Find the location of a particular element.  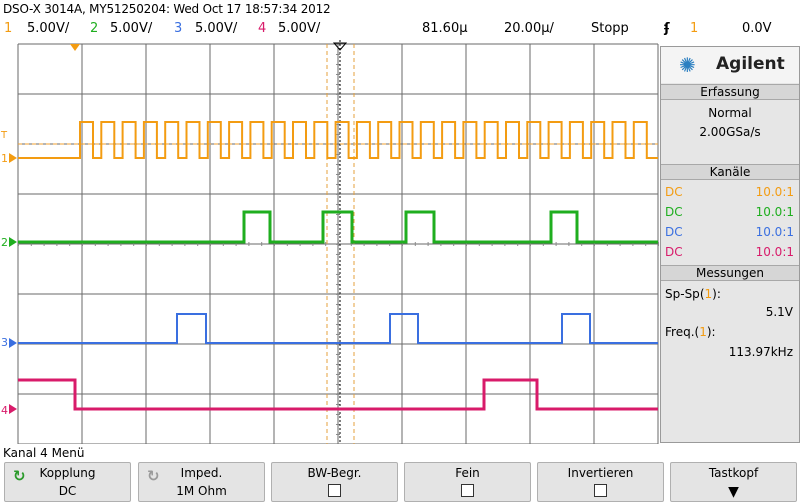

ch4-scale: 5.00V/ is located at coordinates (299, 28).